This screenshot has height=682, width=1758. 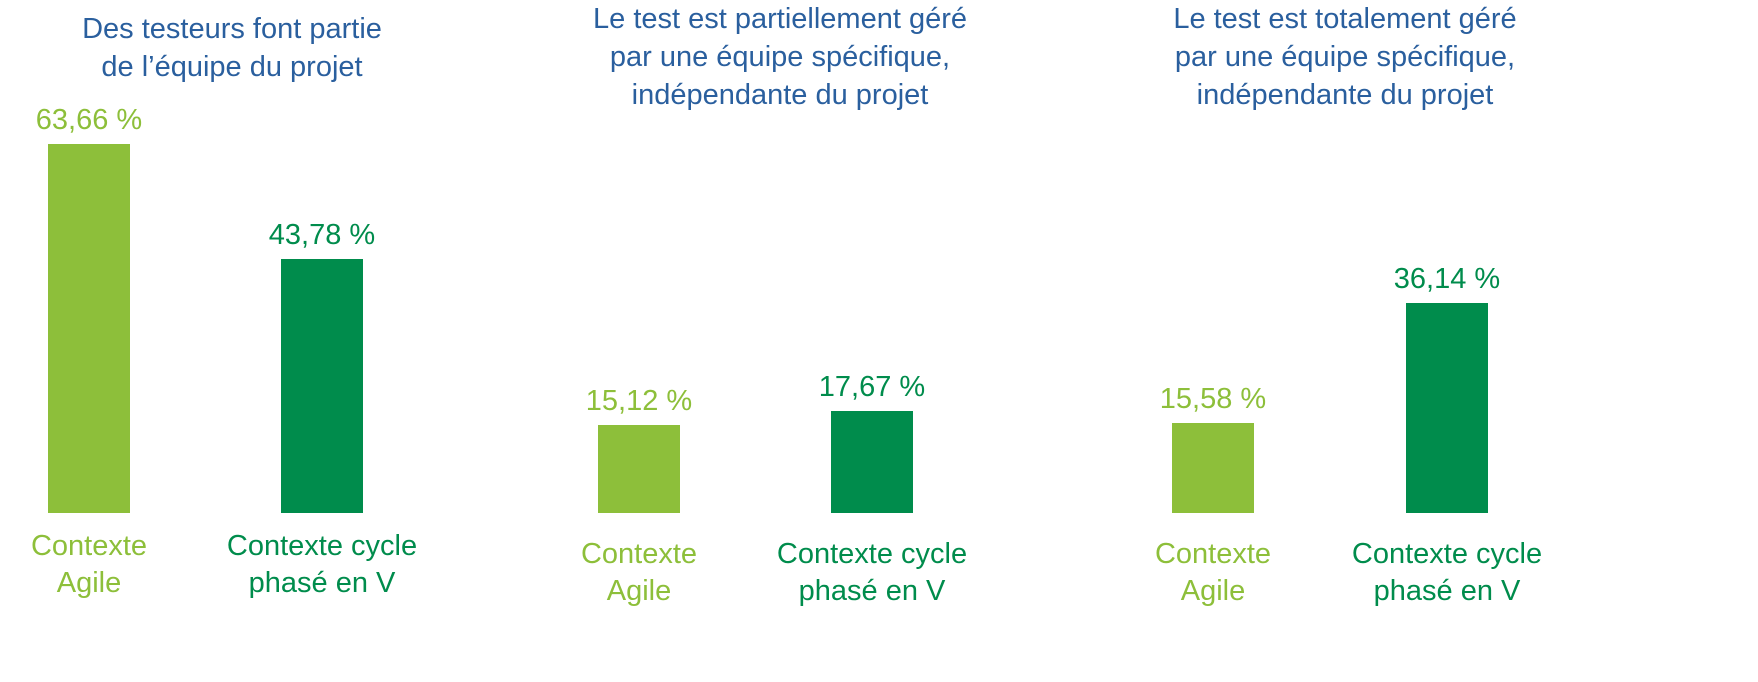 I want to click on value-label: 36,14 %, so click(x=1447, y=279).